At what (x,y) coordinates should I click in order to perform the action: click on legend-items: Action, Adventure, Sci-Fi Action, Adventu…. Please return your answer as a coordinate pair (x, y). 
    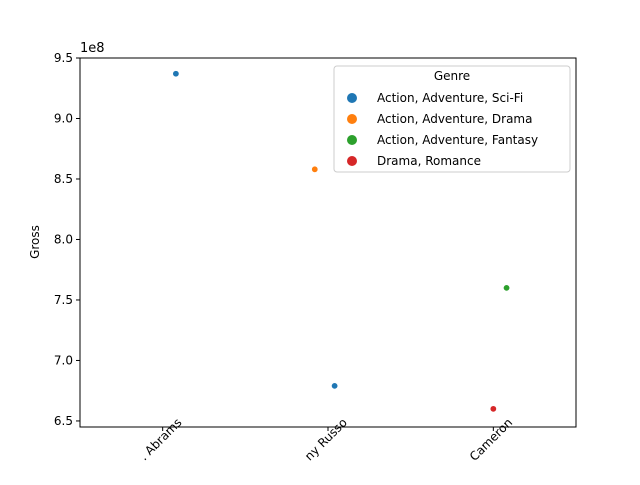
    Looking at the image, I should click on (442, 129).